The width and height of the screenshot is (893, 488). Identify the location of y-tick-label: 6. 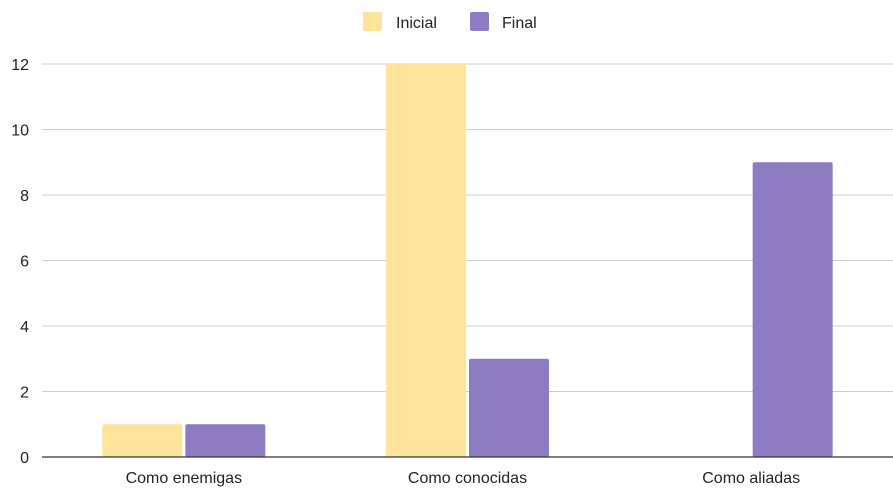
(24, 262).